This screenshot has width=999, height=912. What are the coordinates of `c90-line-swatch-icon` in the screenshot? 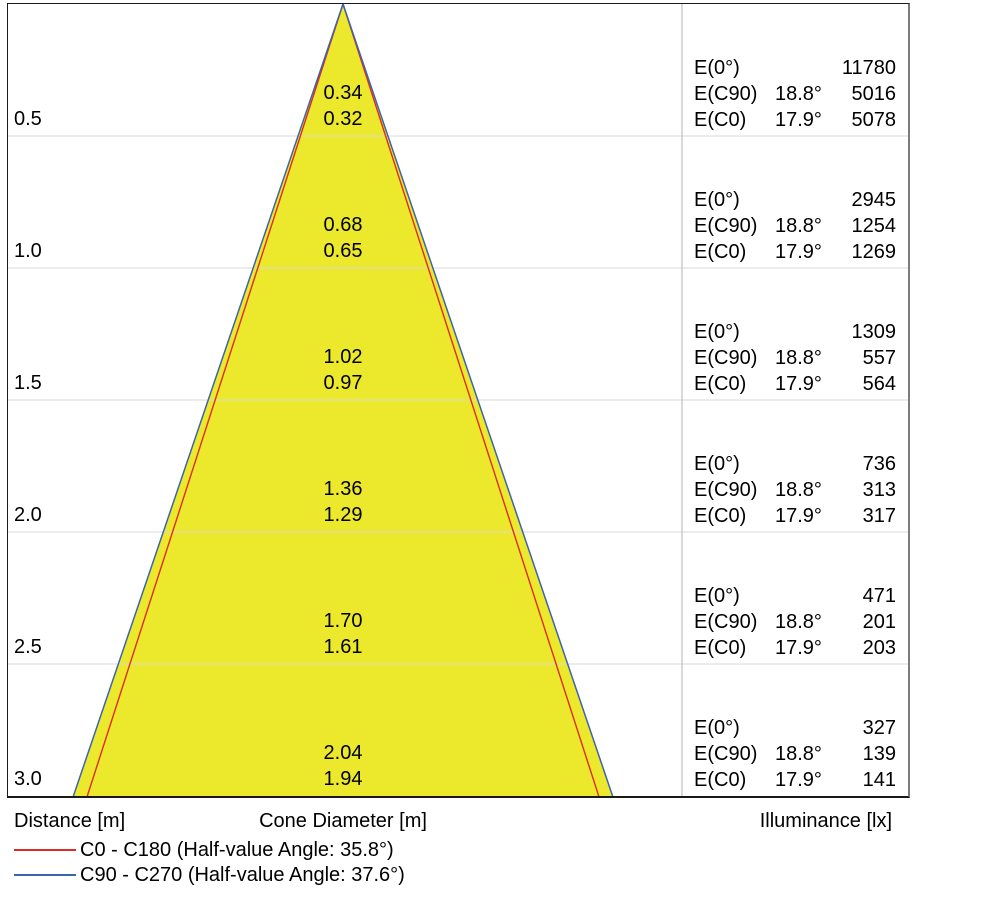 It's located at (45, 875).